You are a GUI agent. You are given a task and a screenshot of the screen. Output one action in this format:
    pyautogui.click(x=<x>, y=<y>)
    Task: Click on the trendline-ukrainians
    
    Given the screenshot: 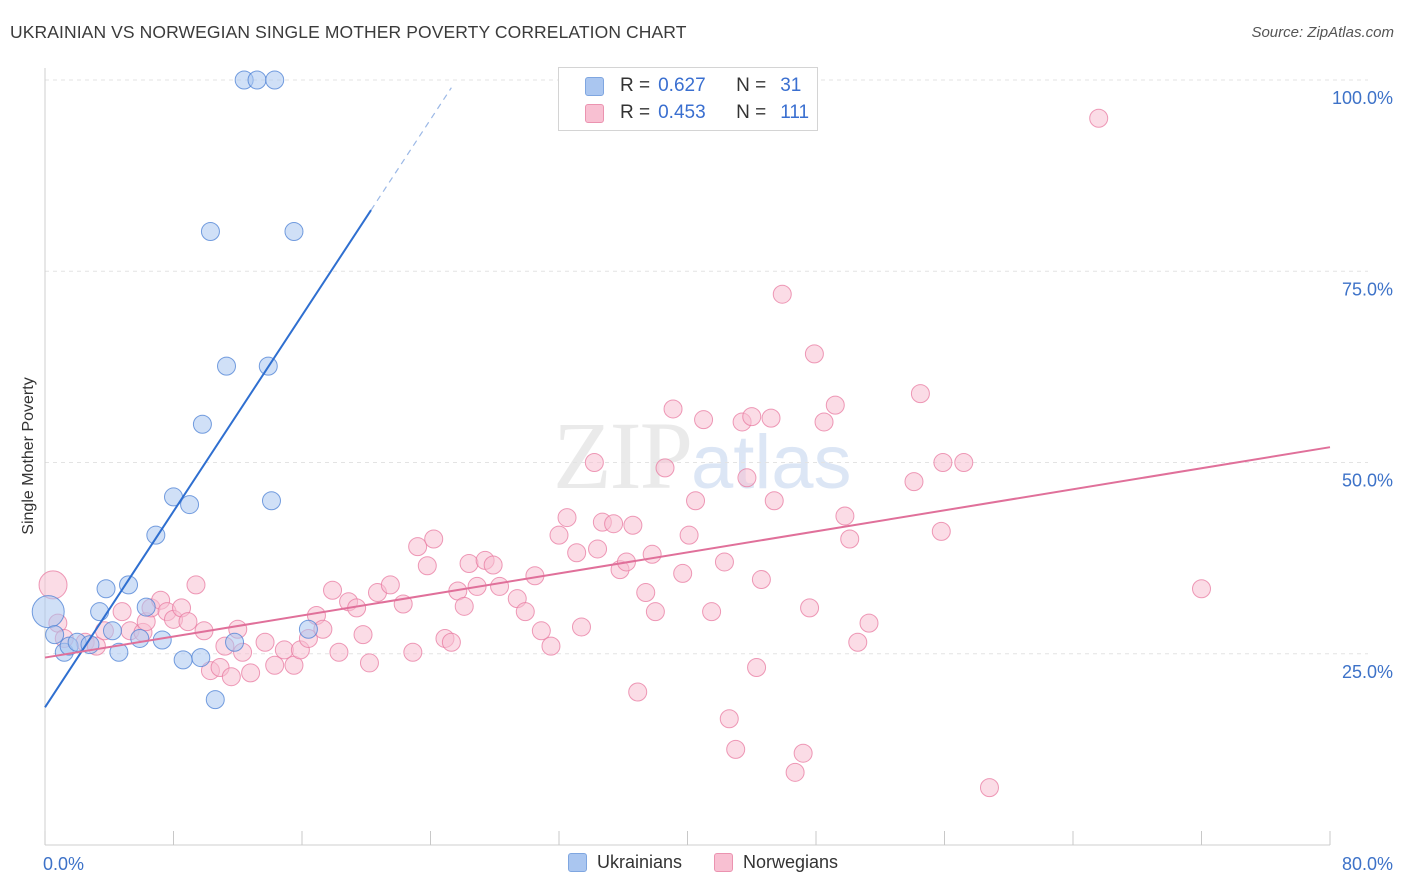 What is the action you would take?
    pyautogui.click(x=208, y=458)
    